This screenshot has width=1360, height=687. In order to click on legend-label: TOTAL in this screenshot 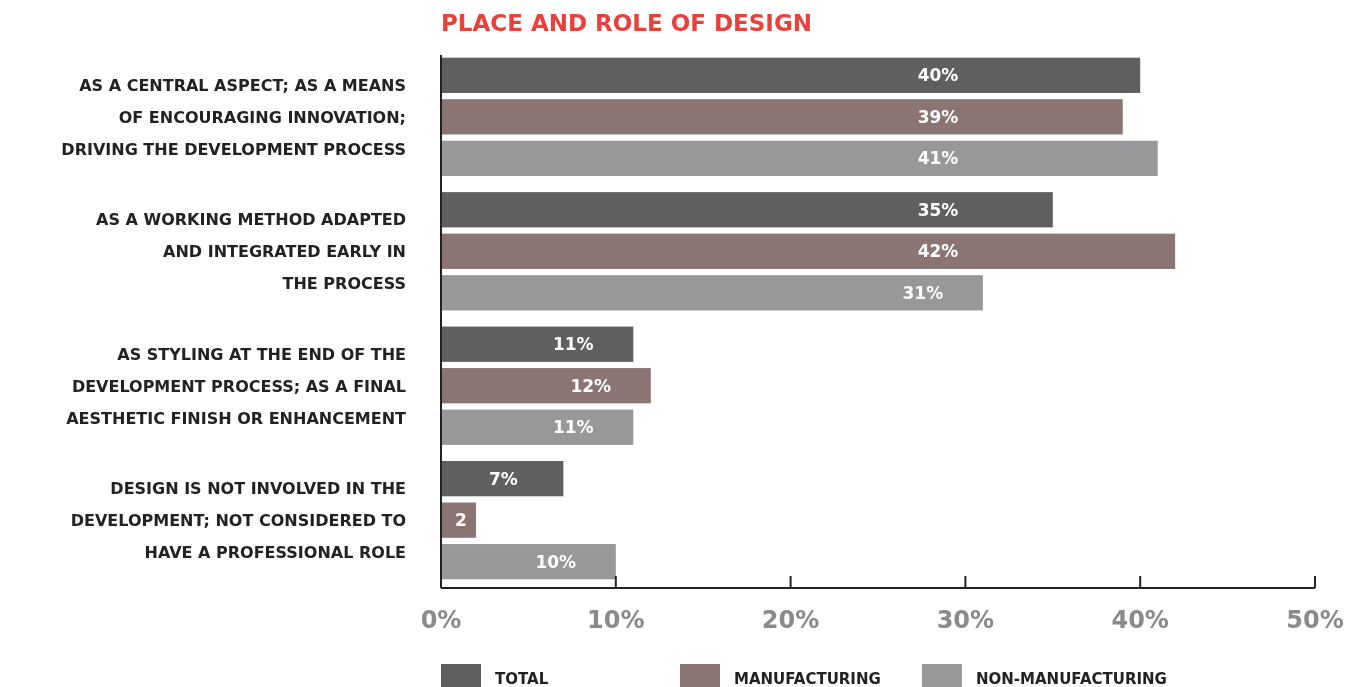, I will do `click(522, 678)`.